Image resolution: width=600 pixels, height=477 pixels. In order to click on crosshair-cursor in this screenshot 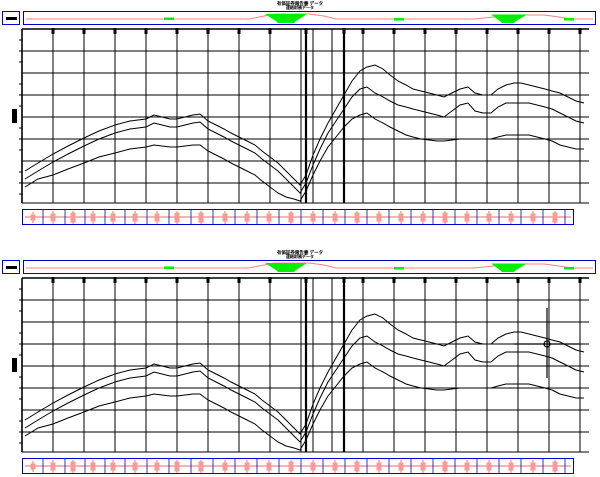, I will do `click(547, 343)`.